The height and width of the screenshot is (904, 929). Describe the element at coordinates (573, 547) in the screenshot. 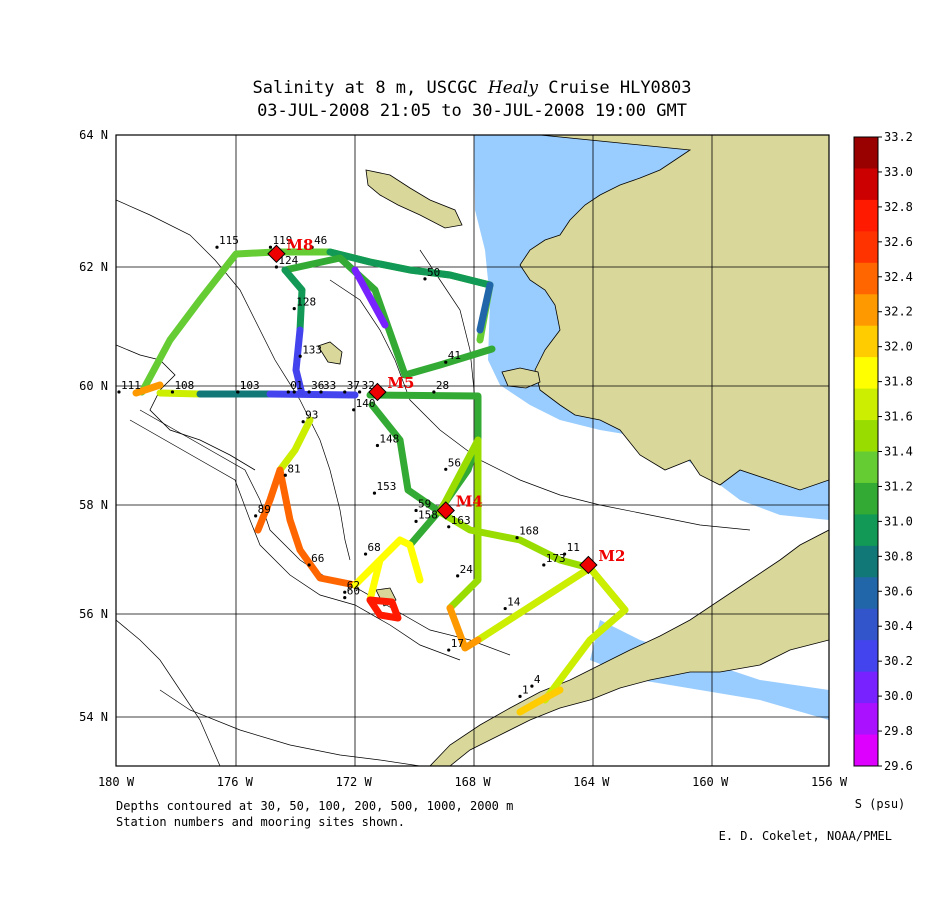

I see `station-label: 11` at that location.